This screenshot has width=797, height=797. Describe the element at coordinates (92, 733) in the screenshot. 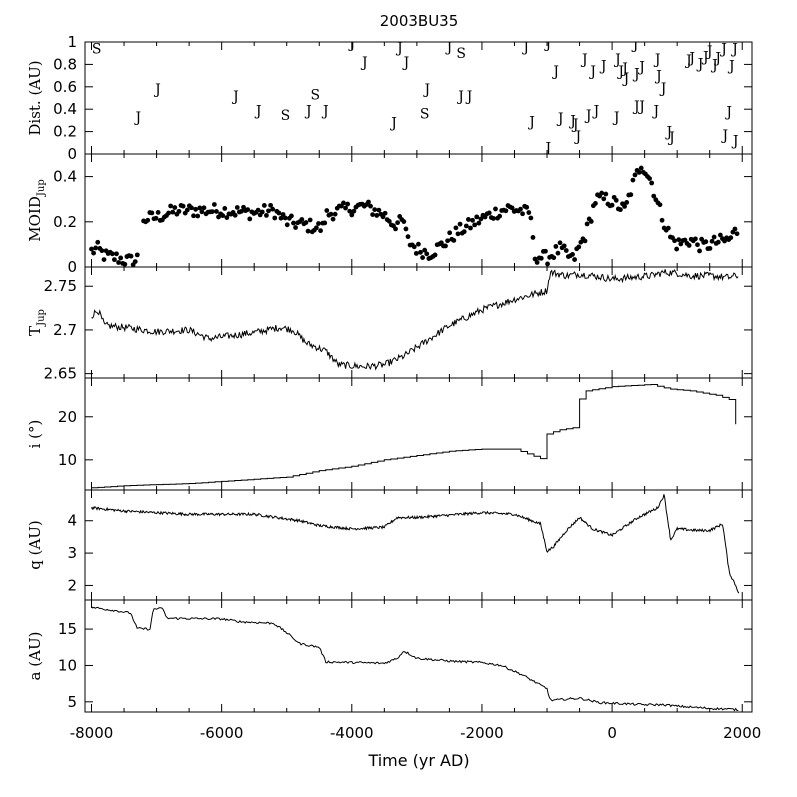

I see `x-tick-label: -8000` at that location.